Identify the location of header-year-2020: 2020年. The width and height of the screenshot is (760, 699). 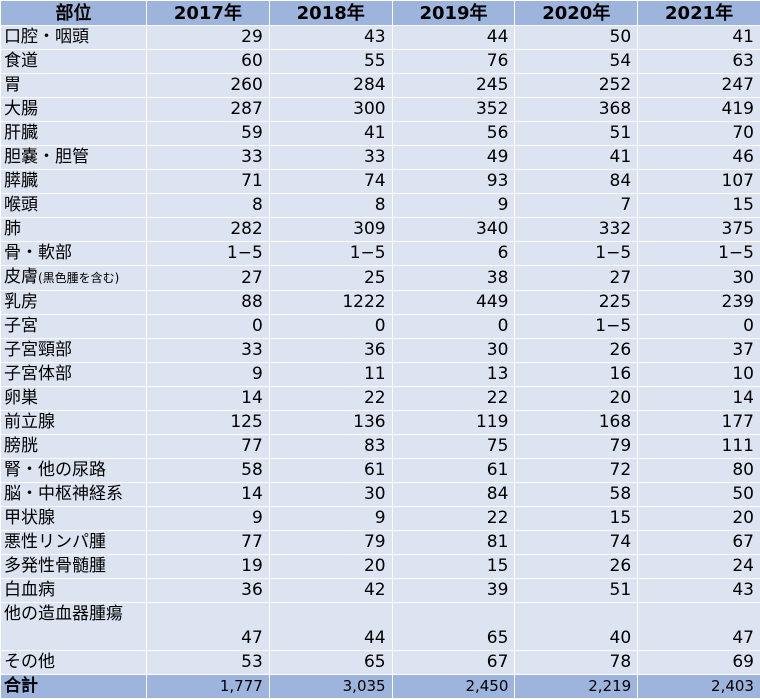
(576, 13).